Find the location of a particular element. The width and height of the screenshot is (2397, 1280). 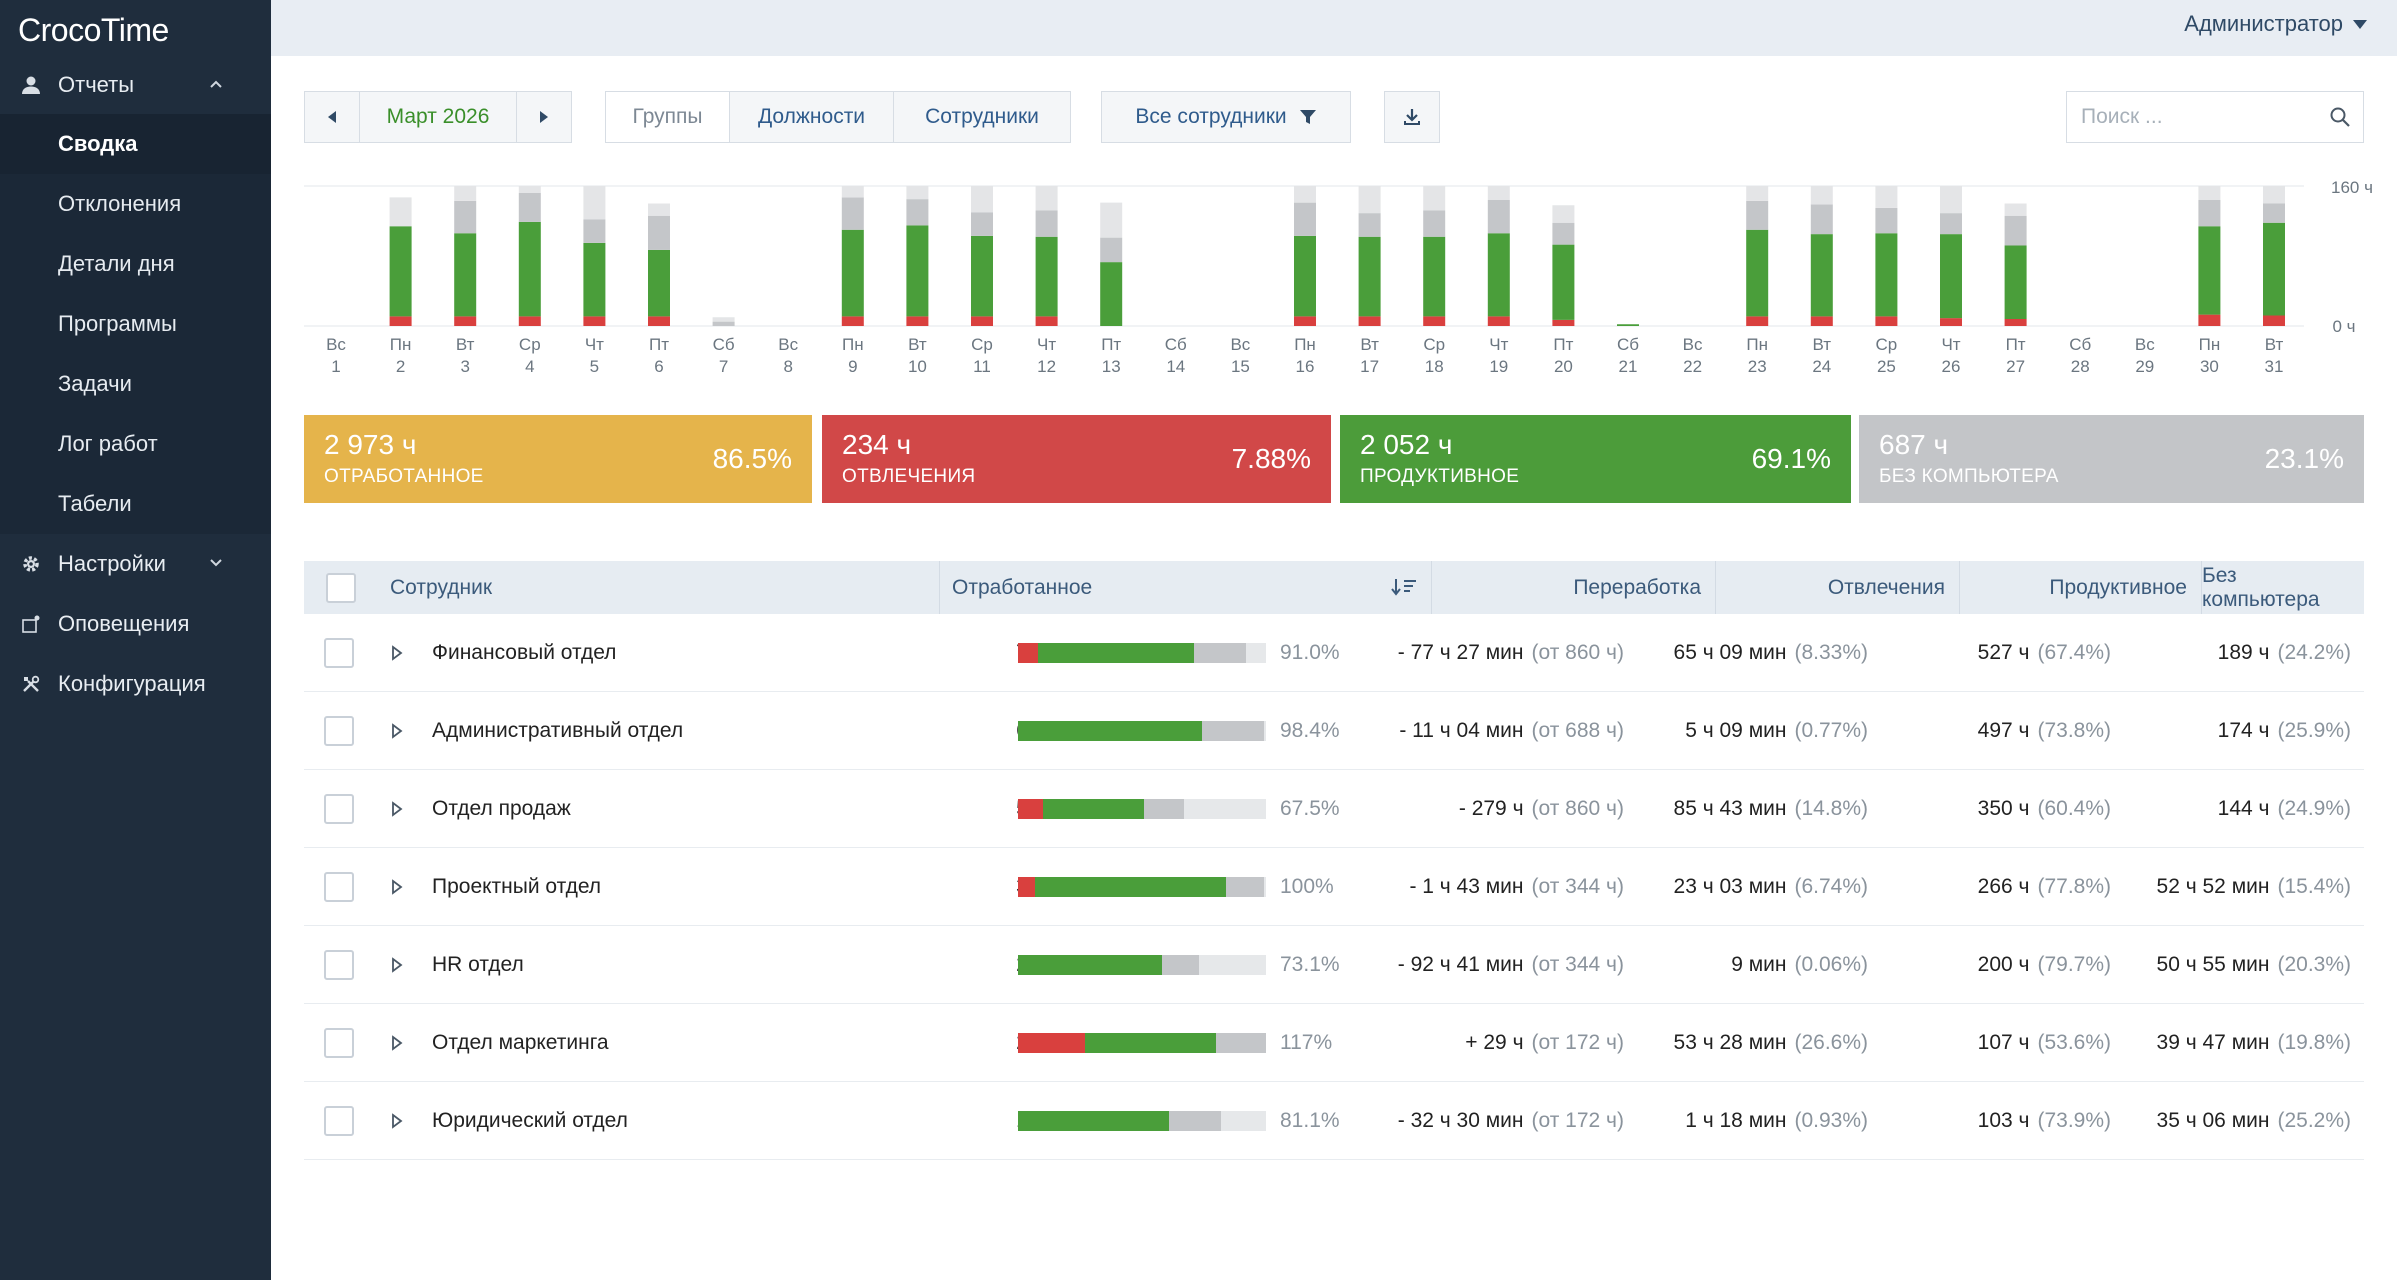

no-computer-percent: (24.9%) is located at coordinates (2314, 808).